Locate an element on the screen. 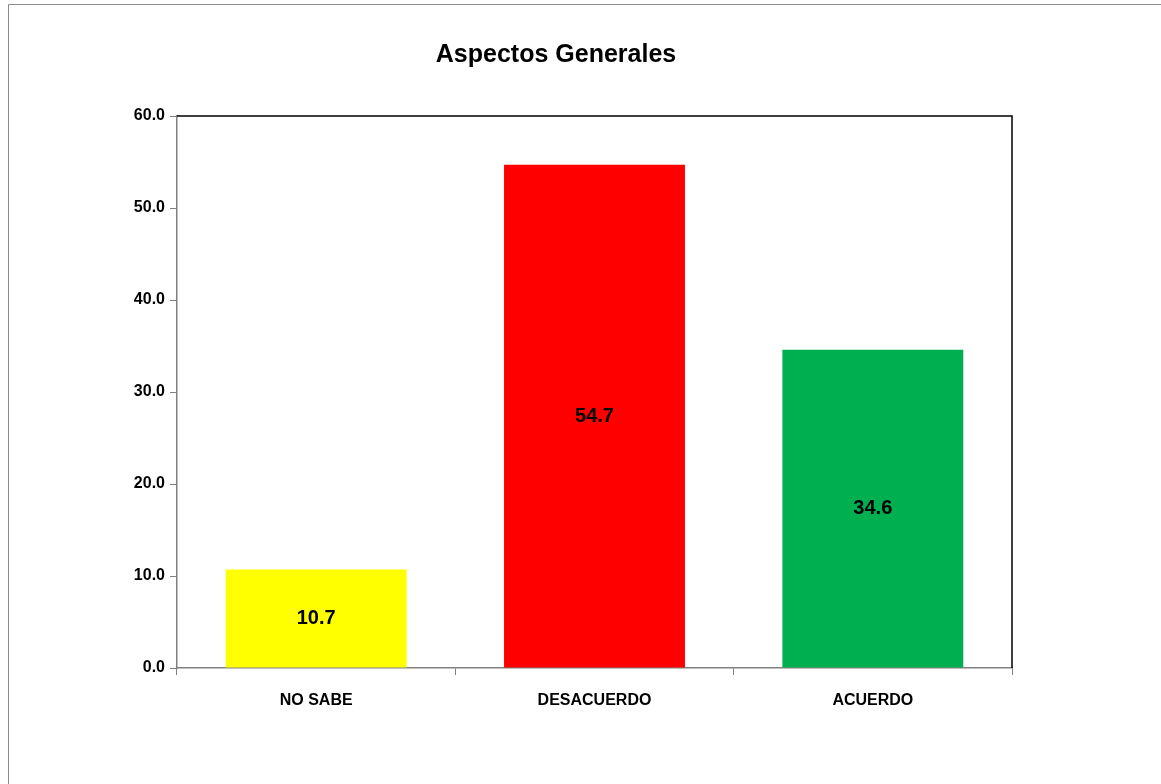  y-tick-label: 30.0 is located at coordinates (149, 391).